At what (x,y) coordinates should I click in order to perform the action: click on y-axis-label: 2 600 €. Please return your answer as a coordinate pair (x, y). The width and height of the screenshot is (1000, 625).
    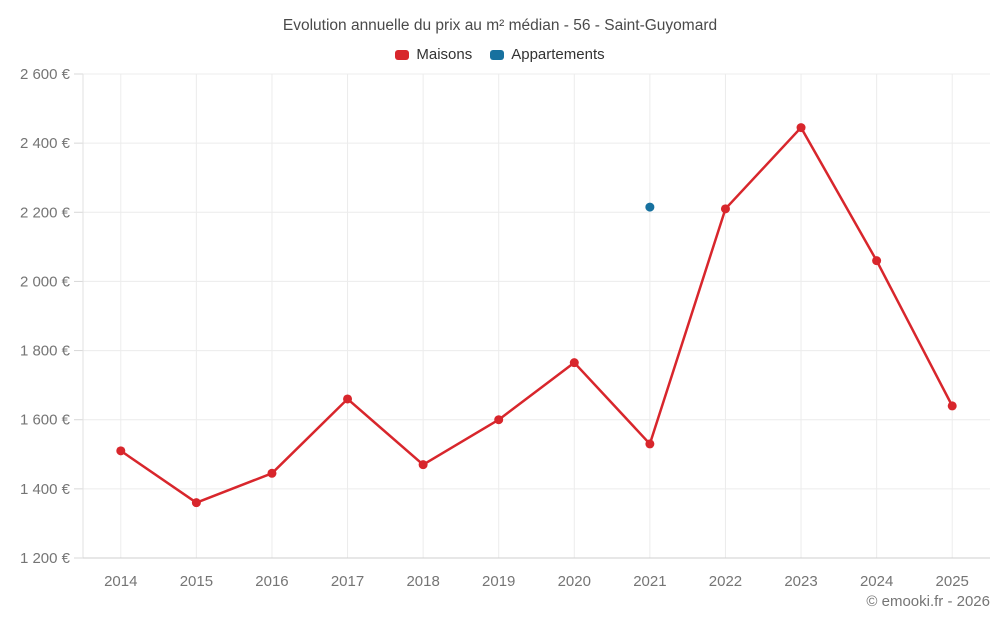
    Looking at the image, I should click on (45, 74).